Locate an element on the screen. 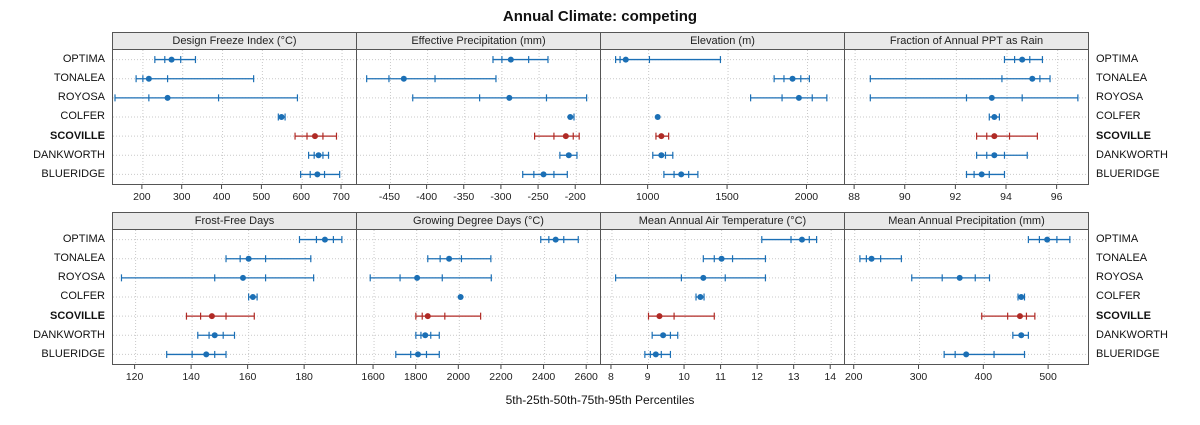 The height and width of the screenshot is (425, 1200). axis-tick-label: 500 is located at coordinates (262, 197).